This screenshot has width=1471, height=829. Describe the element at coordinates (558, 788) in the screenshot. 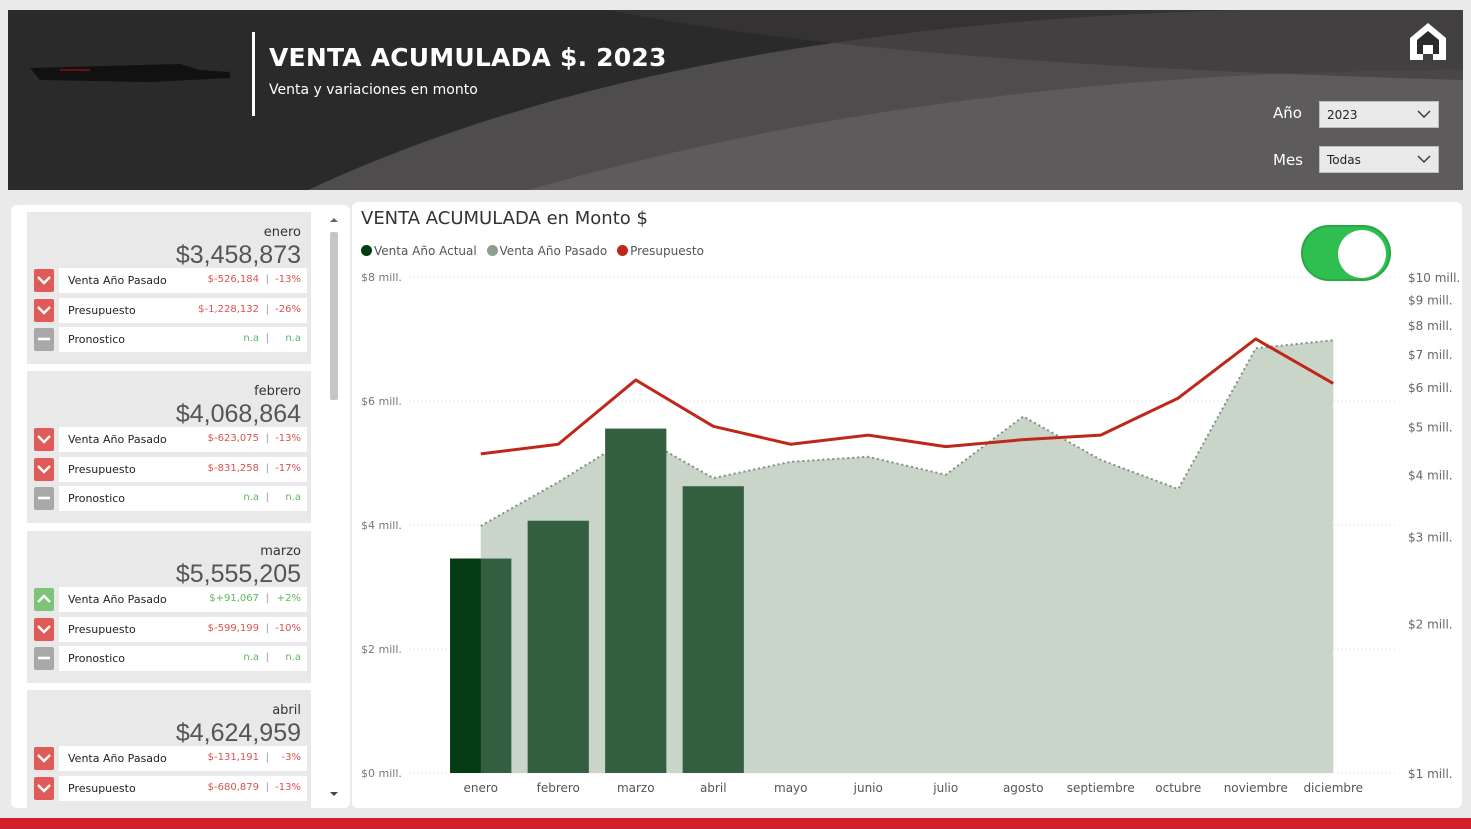

I see `x-tick-label: febrero` at that location.